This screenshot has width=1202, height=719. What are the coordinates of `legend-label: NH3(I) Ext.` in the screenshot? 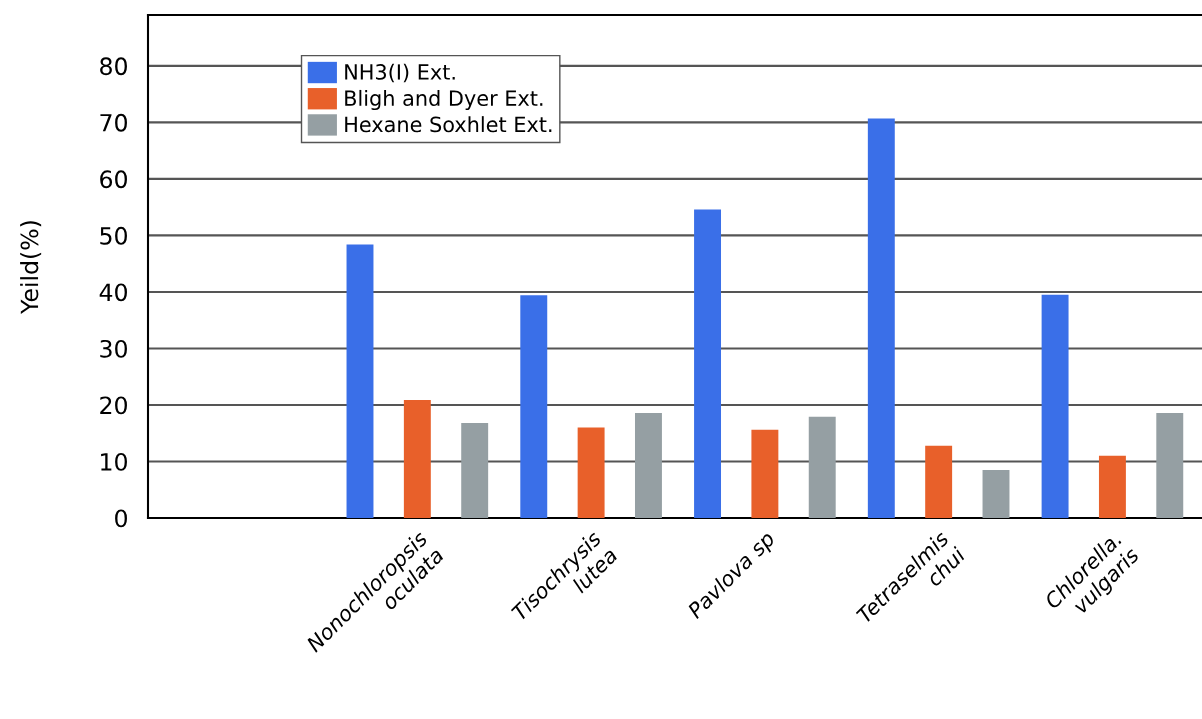 It's located at (400, 73).